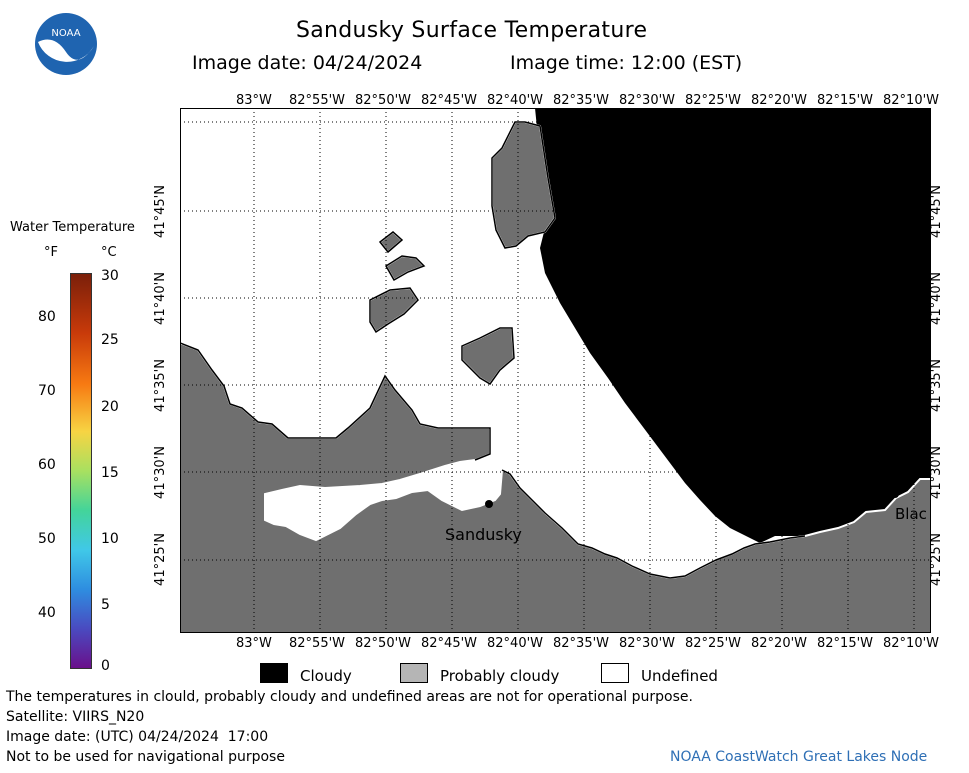 The image size is (969, 773). Describe the element at coordinates (779, 643) in the screenshot. I see `lon-bottom-8220w: 82°20'W` at that location.